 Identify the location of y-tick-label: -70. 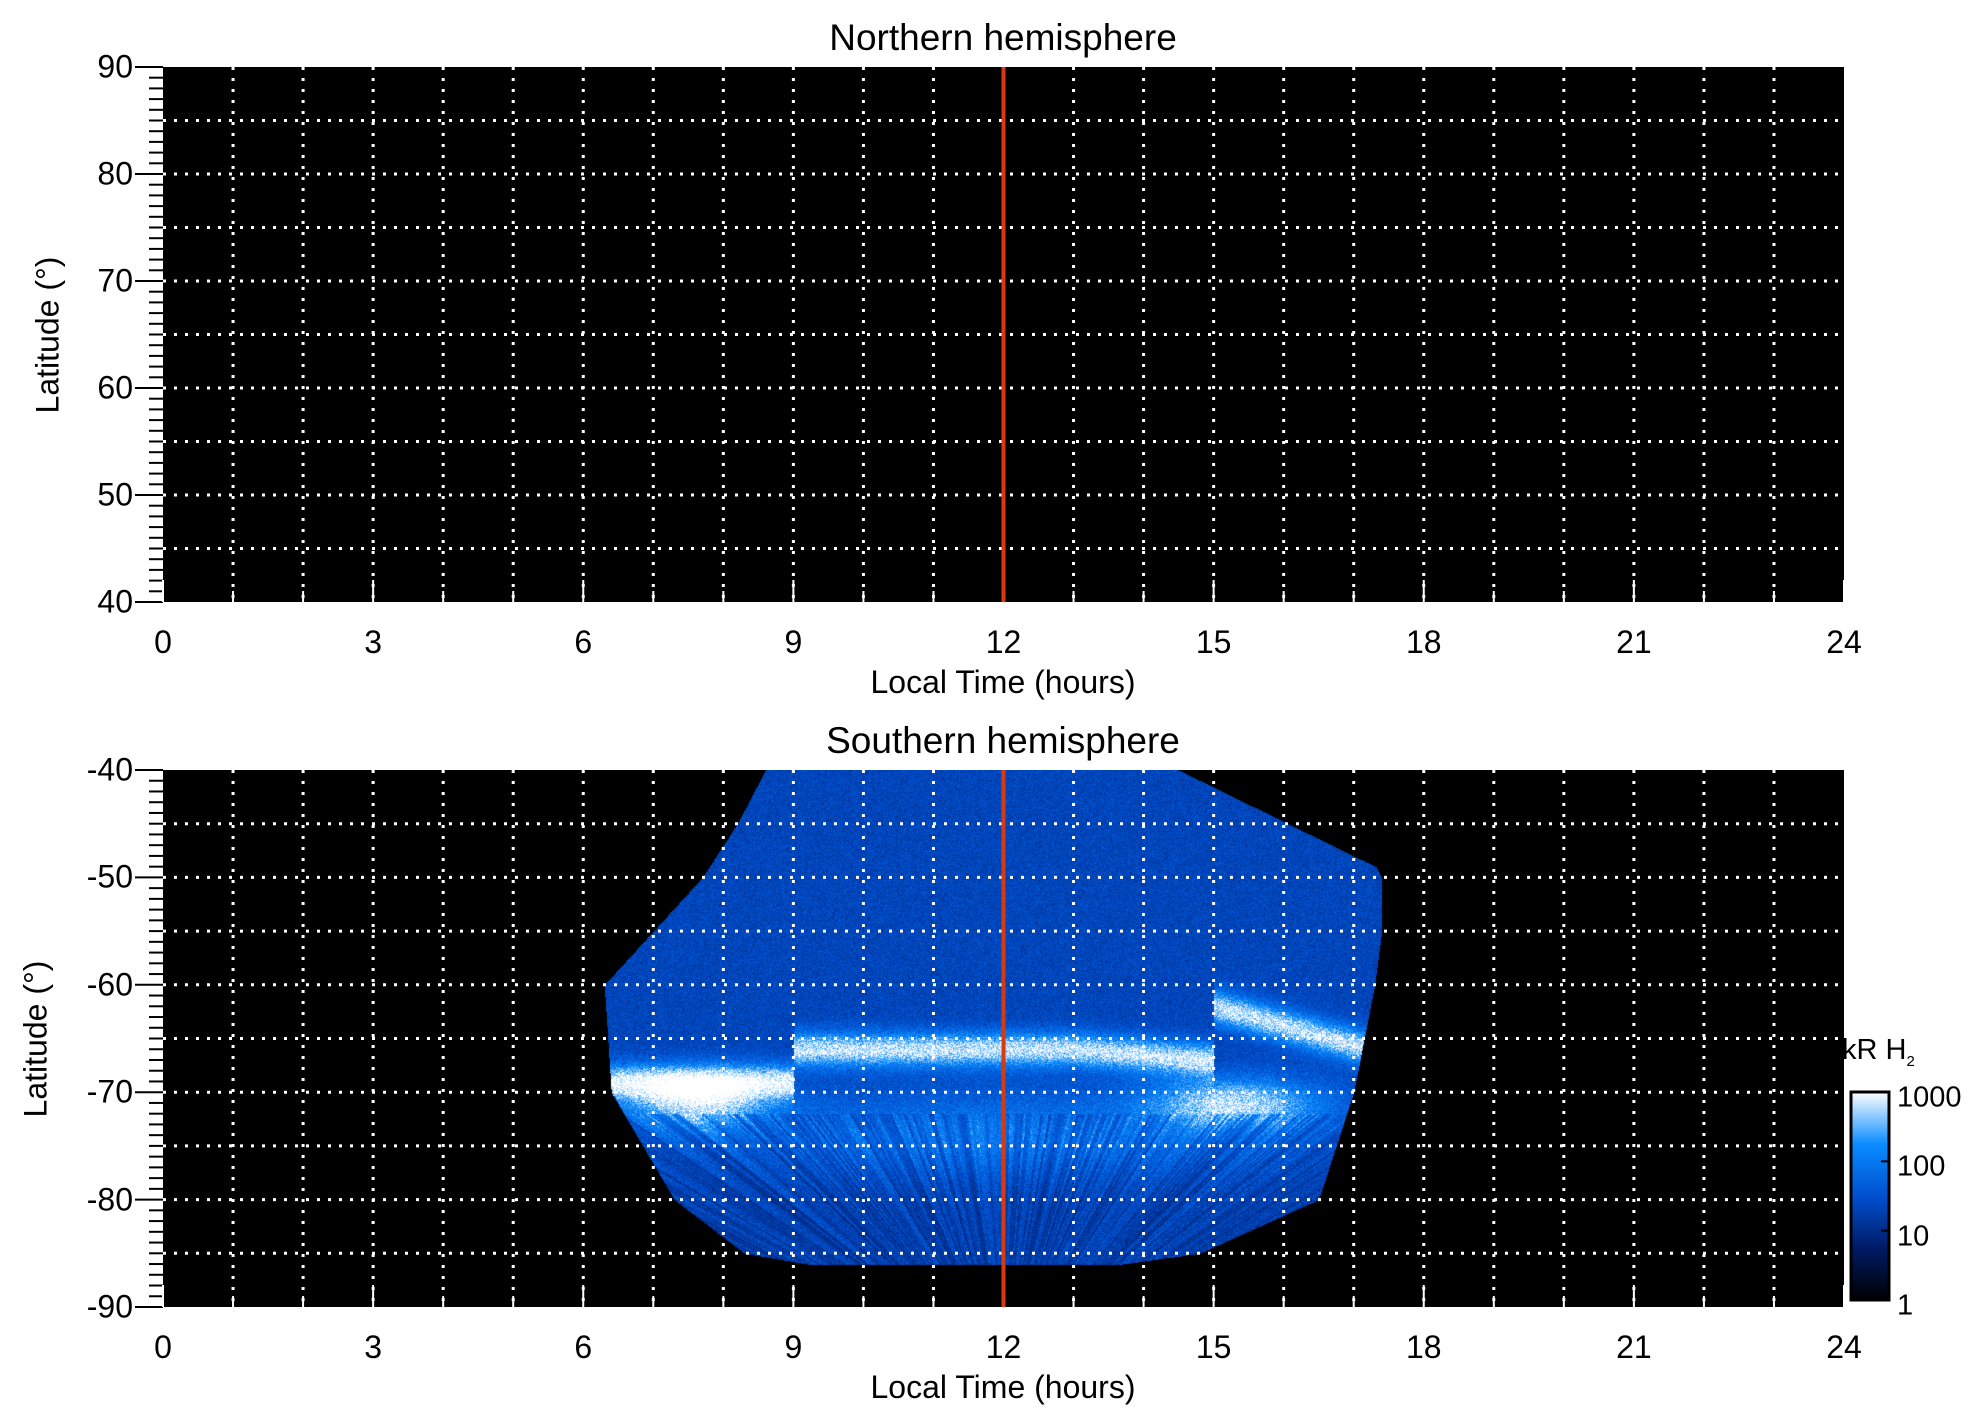
(109, 1091).